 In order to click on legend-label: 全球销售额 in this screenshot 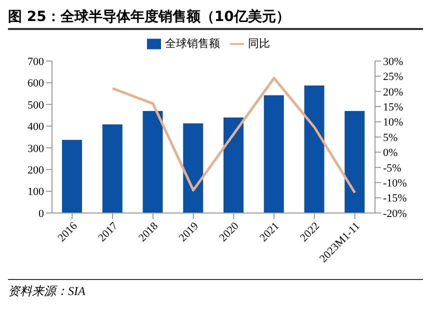, I will do `click(192, 43)`.